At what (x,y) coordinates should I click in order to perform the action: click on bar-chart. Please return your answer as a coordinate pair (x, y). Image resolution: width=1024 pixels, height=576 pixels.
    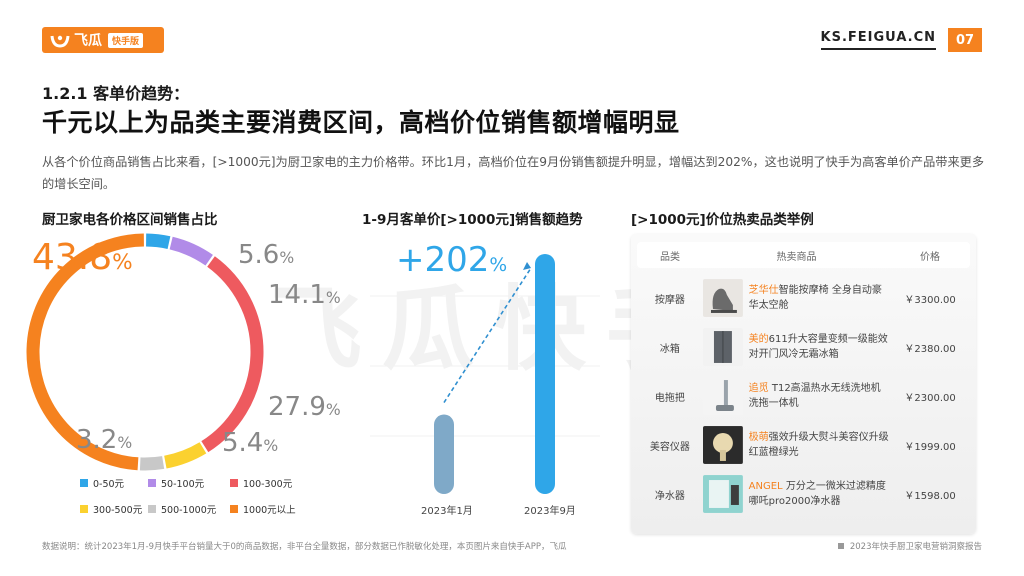
    Looking at the image, I should click on (485, 374).